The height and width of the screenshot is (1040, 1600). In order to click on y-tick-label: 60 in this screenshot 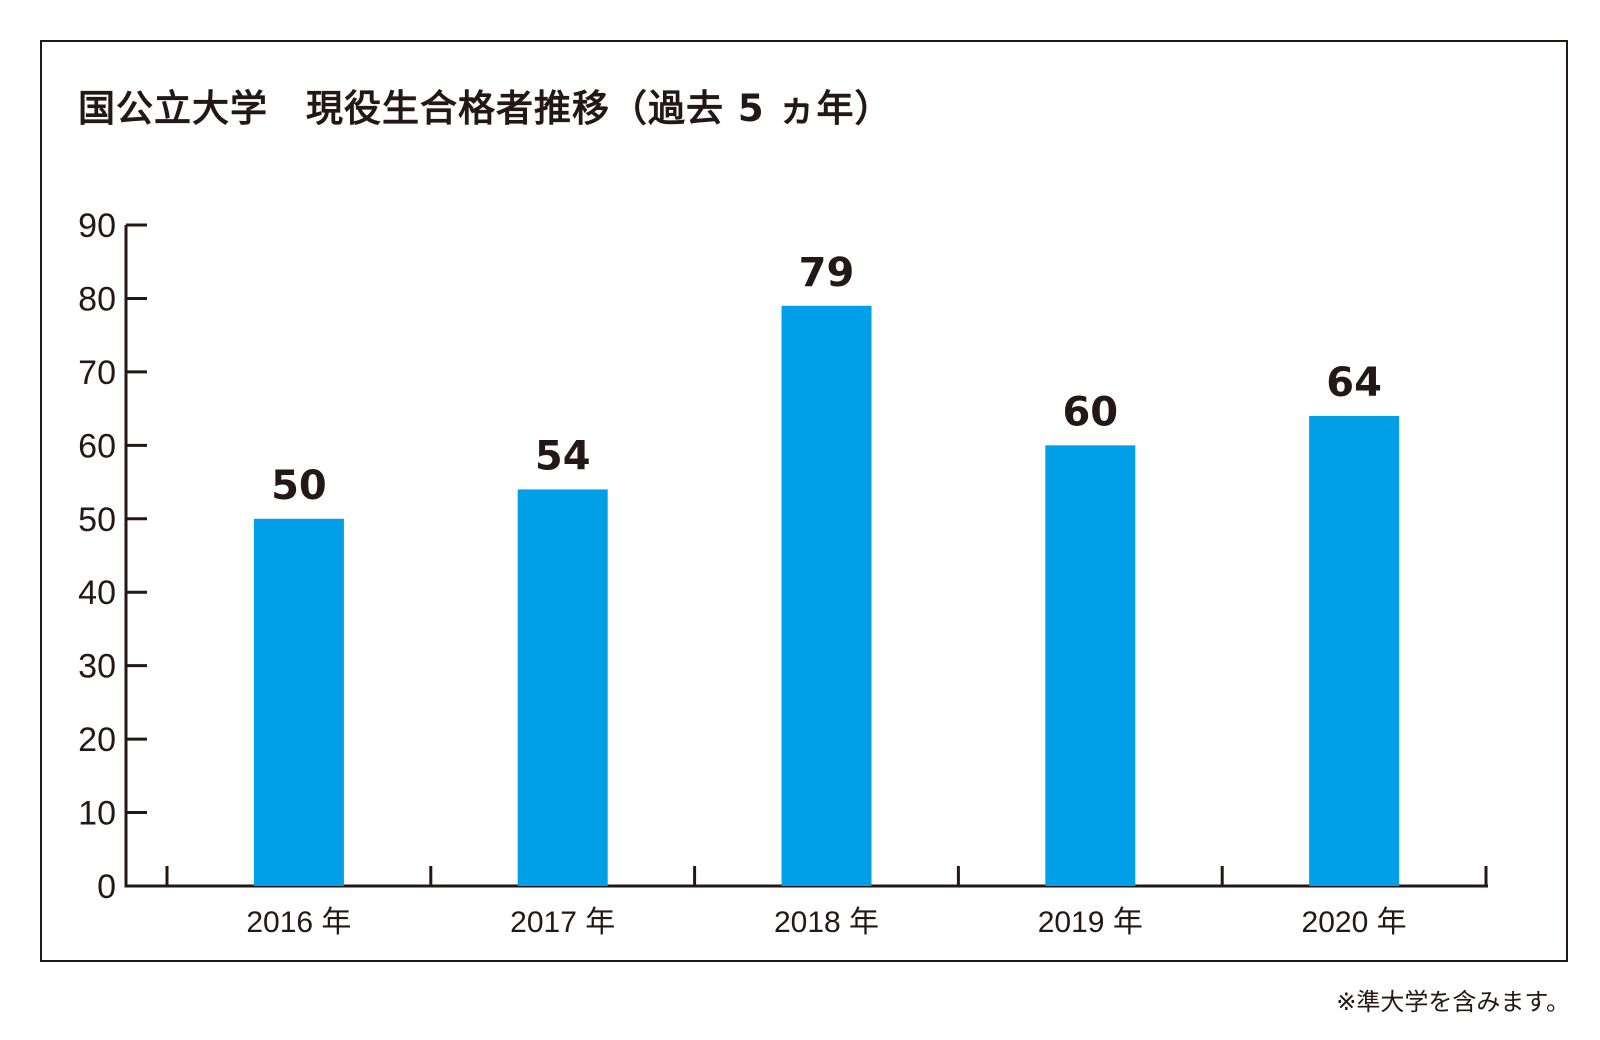, I will do `click(97, 446)`.